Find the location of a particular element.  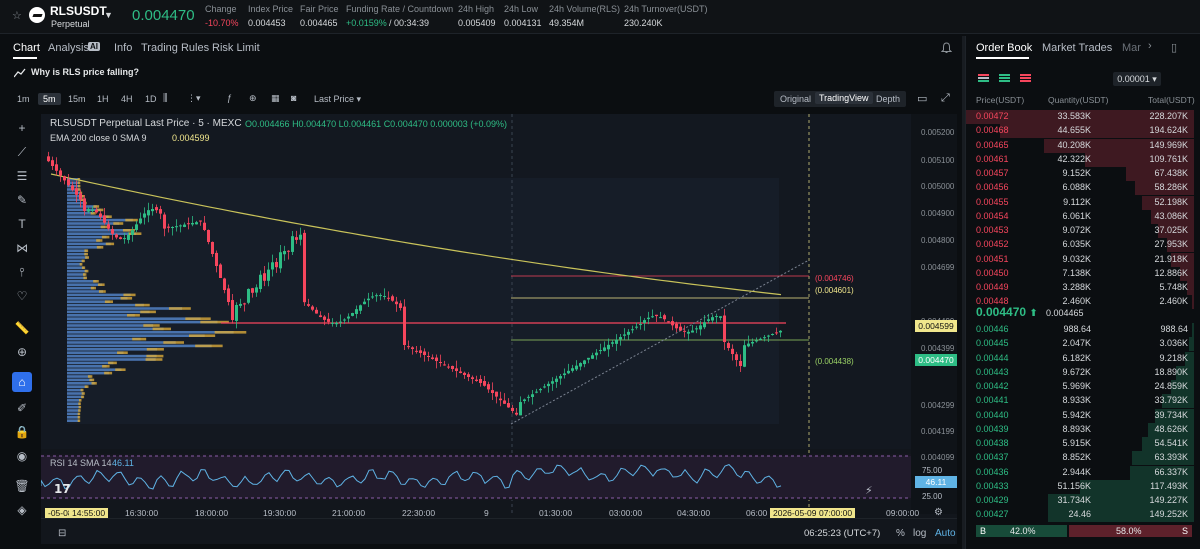

layout-panel-icon: ▭ is located at coordinates (922, 99).